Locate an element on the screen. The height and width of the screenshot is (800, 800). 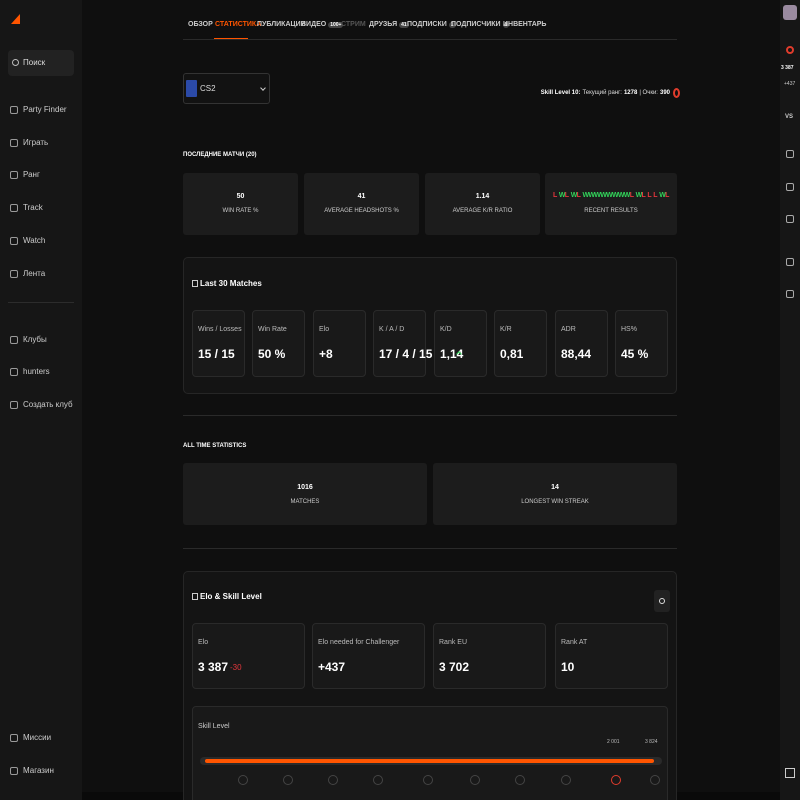
bottom-item: Магазин is located at coordinates (38, 770).